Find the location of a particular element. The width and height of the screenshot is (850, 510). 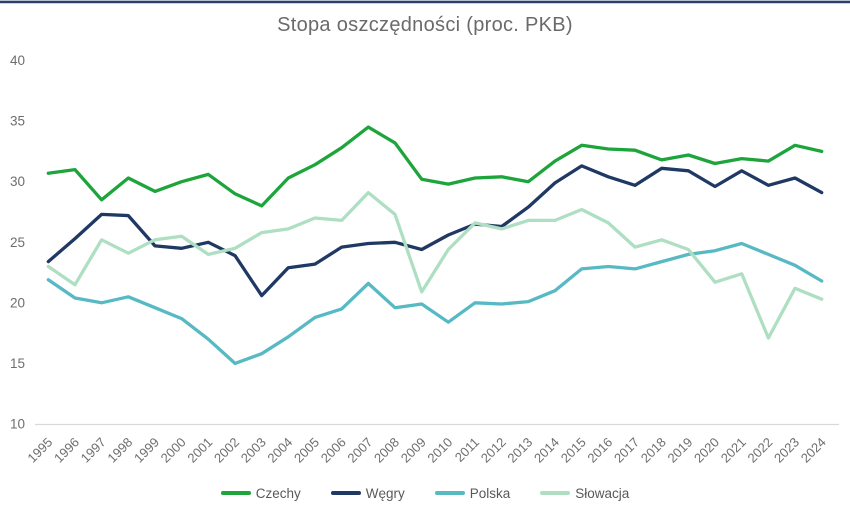

legend-label: Czechy is located at coordinates (278, 493).